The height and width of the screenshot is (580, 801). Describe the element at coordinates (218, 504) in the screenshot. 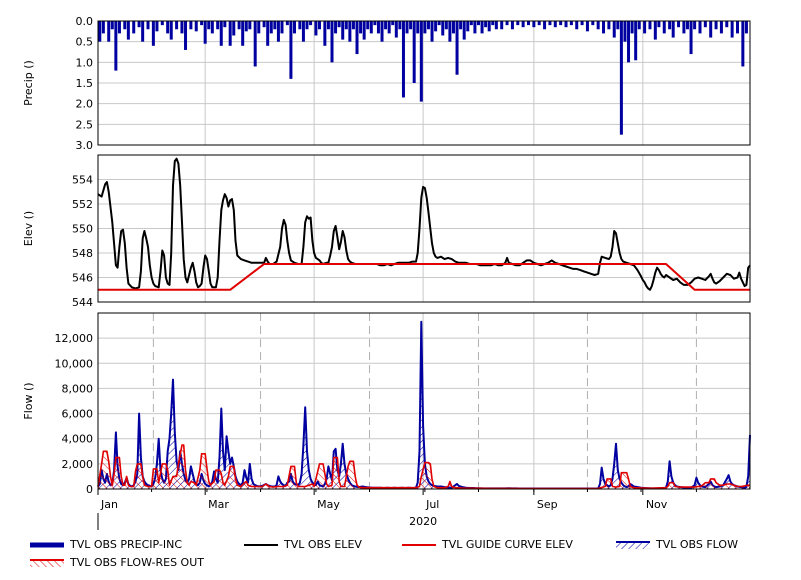

I see `x-tick-label: Mar` at that location.